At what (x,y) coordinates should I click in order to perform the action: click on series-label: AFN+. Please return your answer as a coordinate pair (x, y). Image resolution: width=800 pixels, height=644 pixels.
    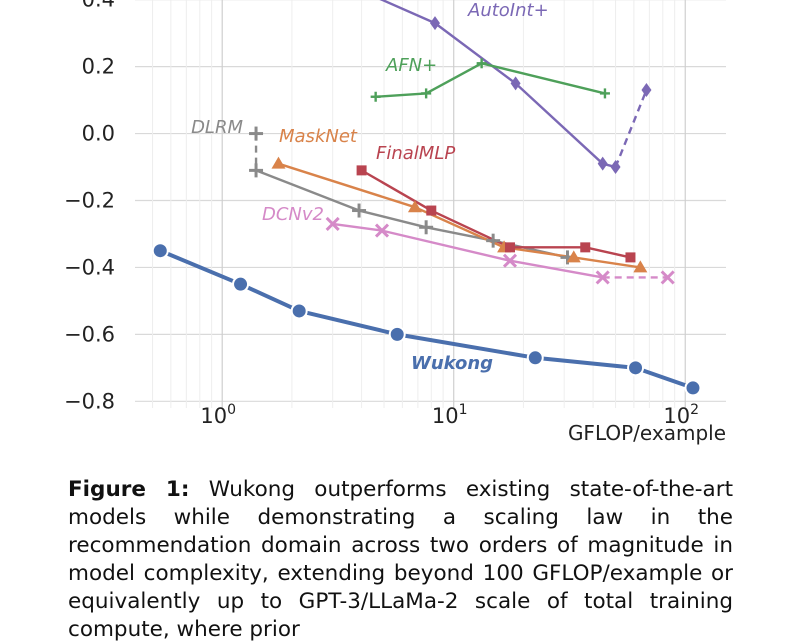
    Looking at the image, I should click on (411, 65).